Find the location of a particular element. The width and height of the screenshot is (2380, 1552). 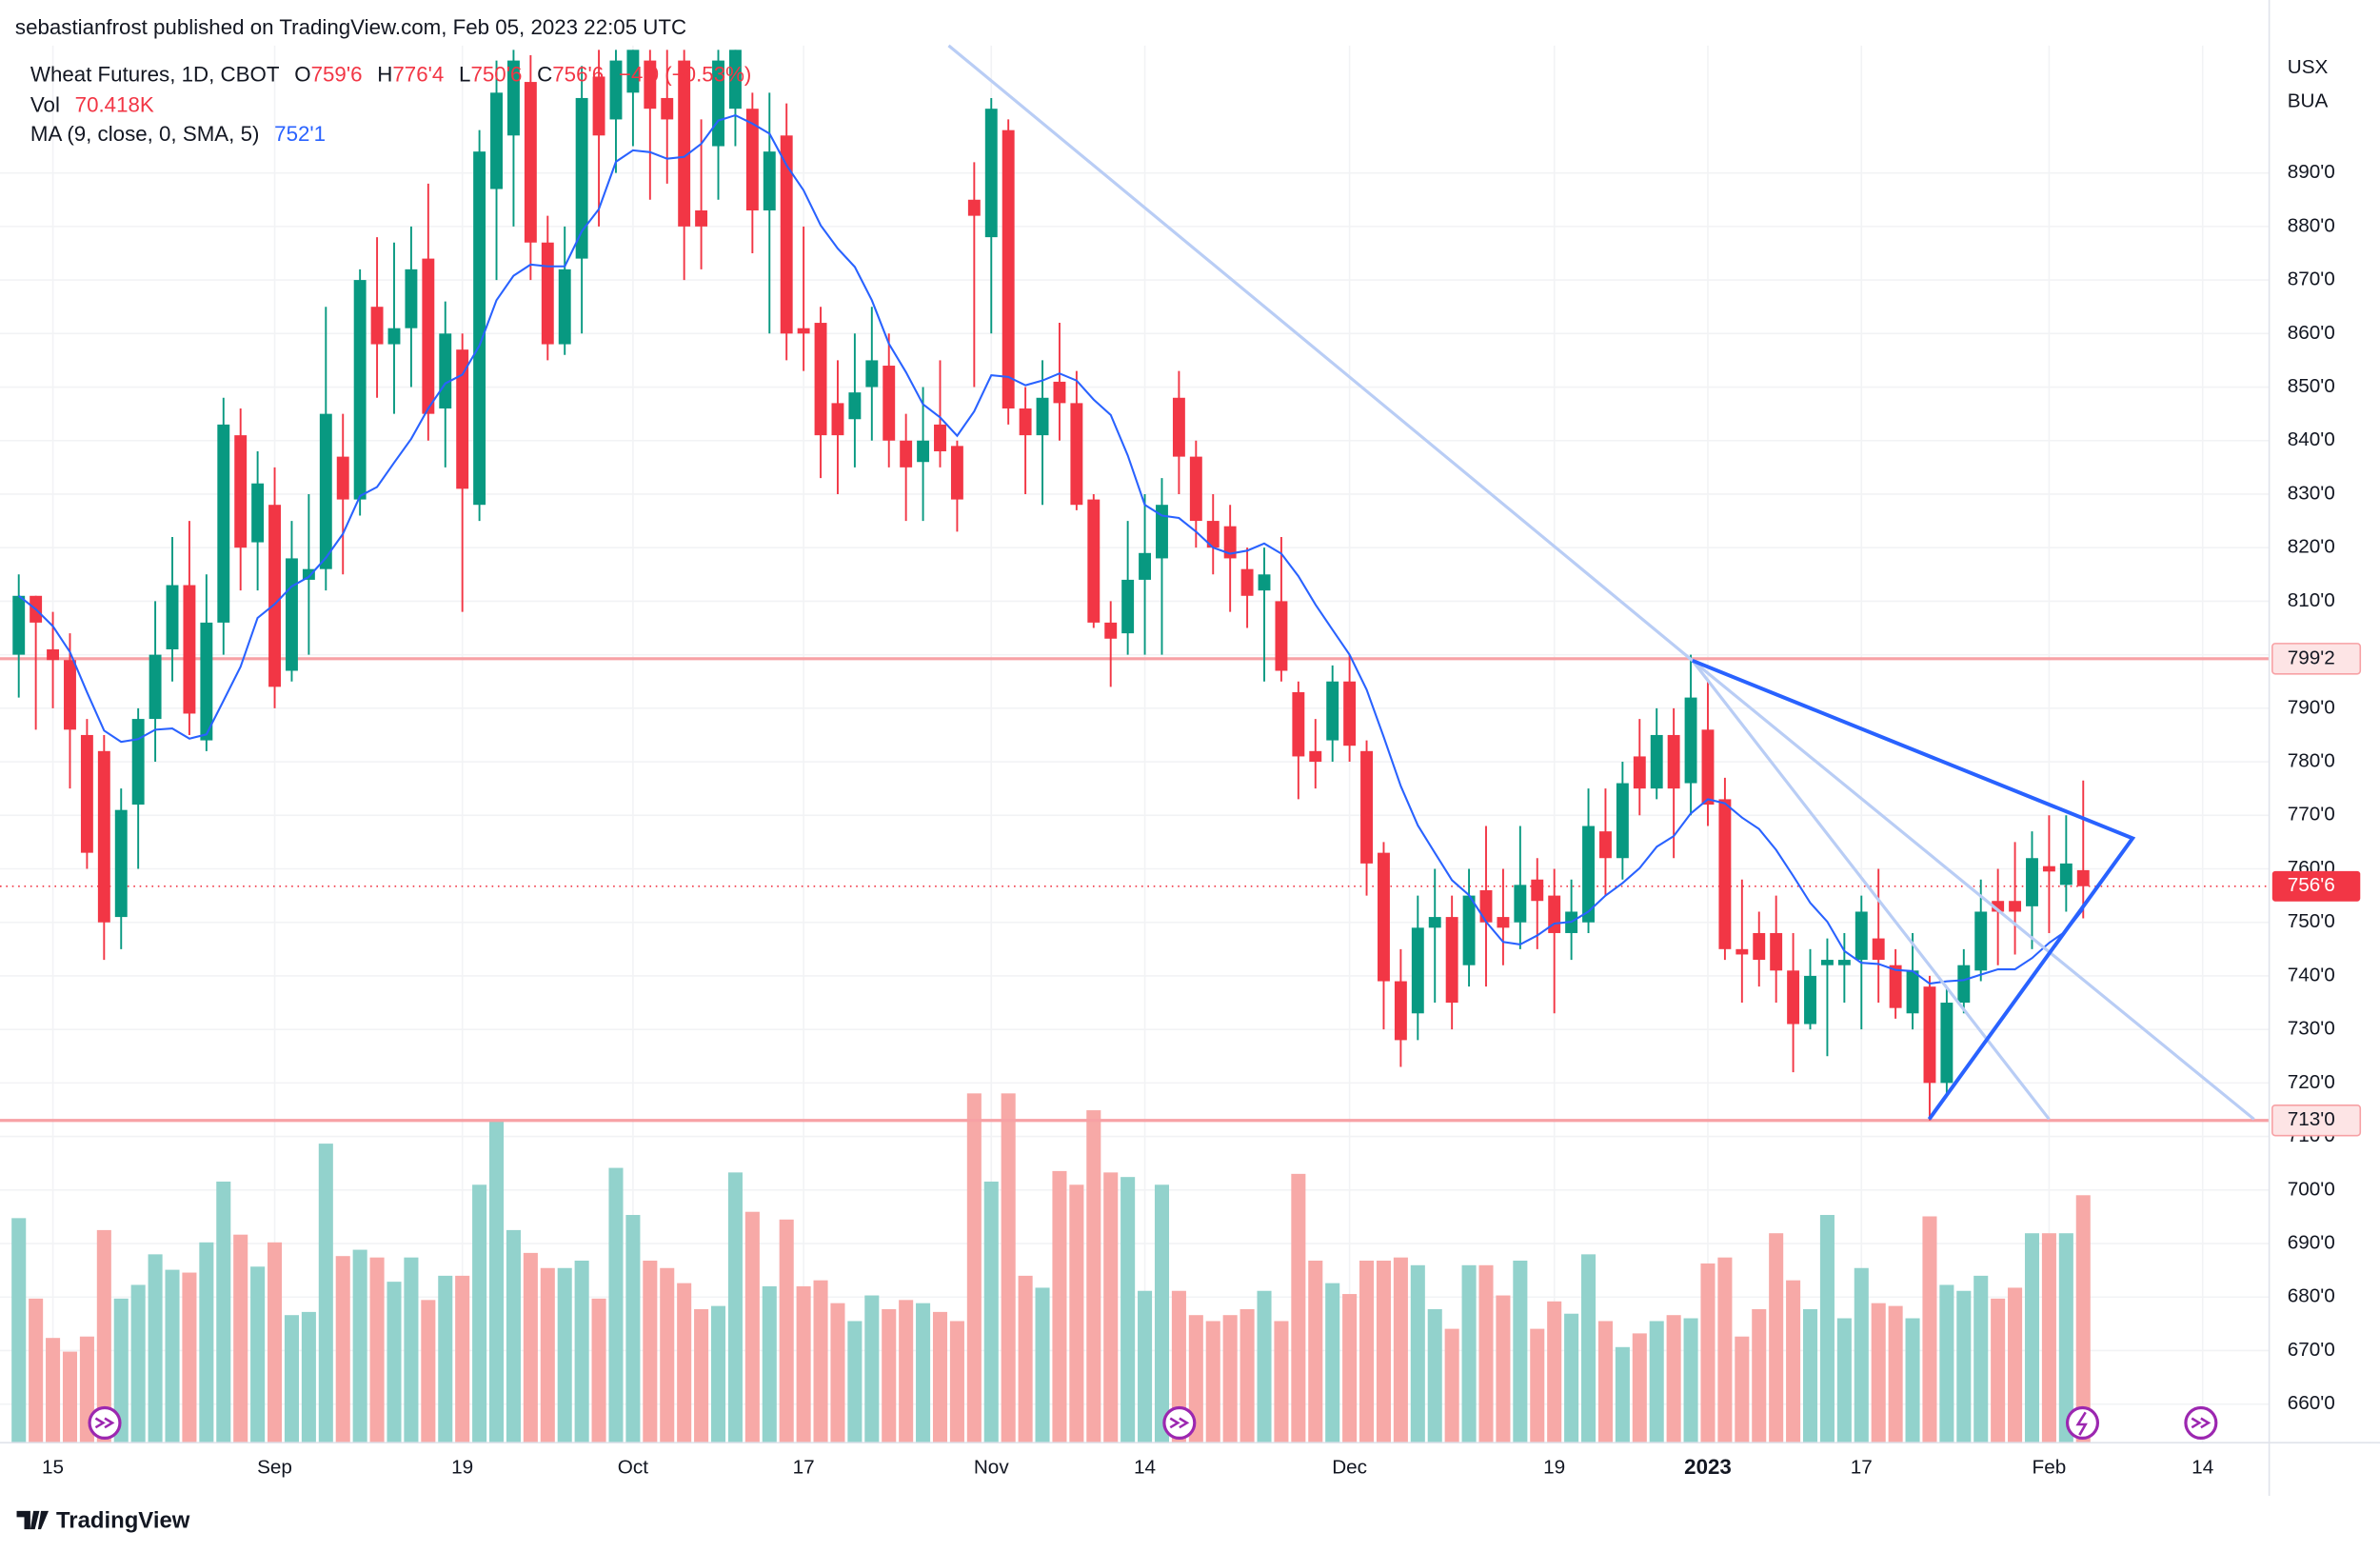

event-icons is located at coordinates (1153, 1423).